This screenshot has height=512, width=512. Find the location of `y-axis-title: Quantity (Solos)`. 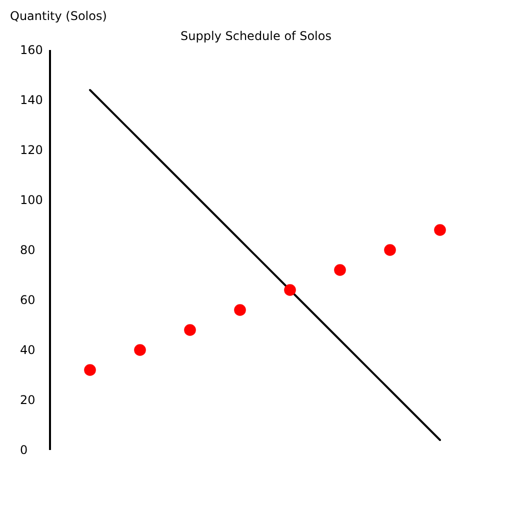

y-axis-title: Quantity (Solos) is located at coordinates (58, 16).